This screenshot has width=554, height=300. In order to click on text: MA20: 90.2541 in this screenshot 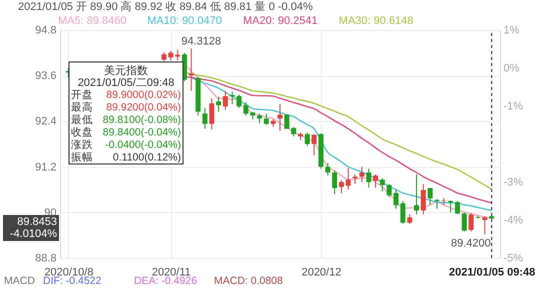, I will do `click(280, 21)`.